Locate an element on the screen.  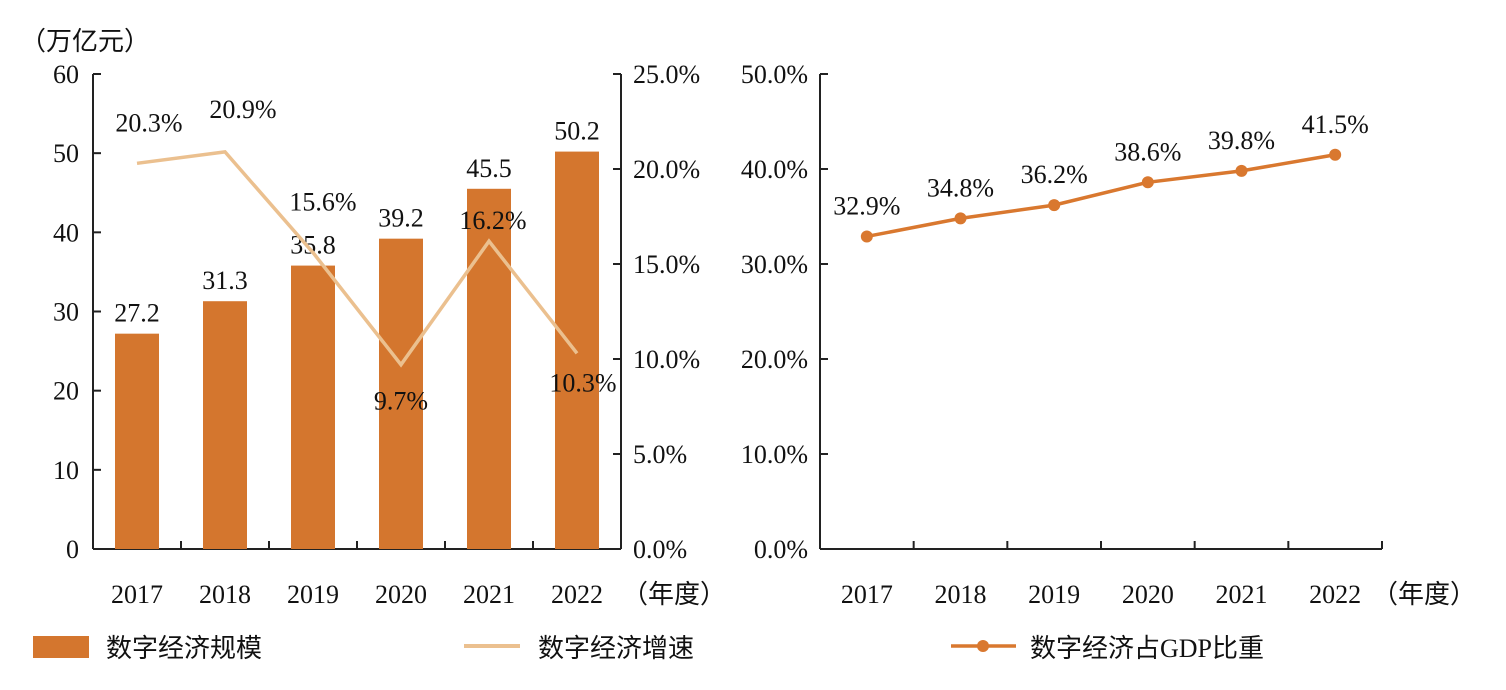
growth-data-label: 9.7% is located at coordinates (401, 401).